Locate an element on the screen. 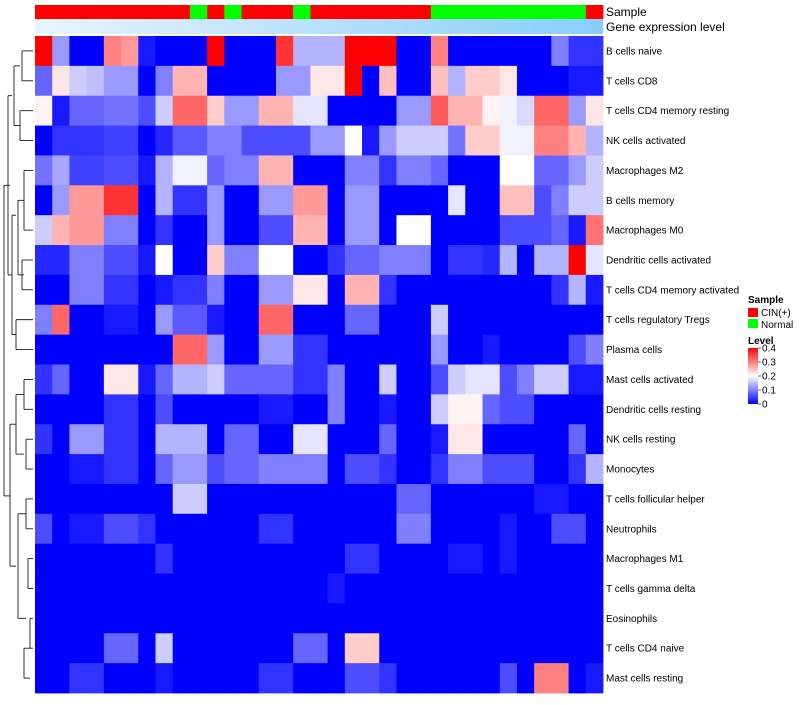  row-label: NK cells resting is located at coordinates (640, 440).